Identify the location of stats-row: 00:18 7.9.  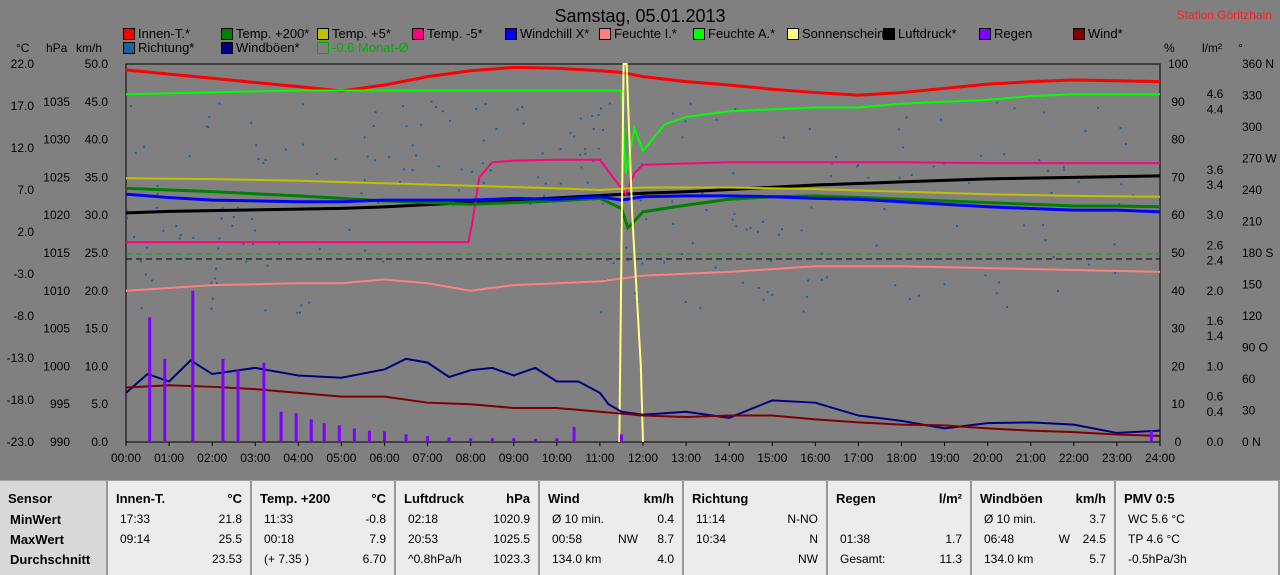
(323, 541).